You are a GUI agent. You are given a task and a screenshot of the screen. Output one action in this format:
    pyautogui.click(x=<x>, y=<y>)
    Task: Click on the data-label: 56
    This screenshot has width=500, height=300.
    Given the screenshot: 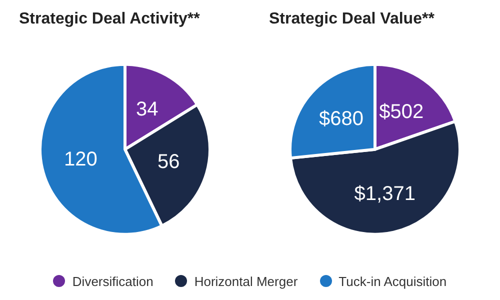 What is the action you would take?
    pyautogui.click(x=169, y=162)
    